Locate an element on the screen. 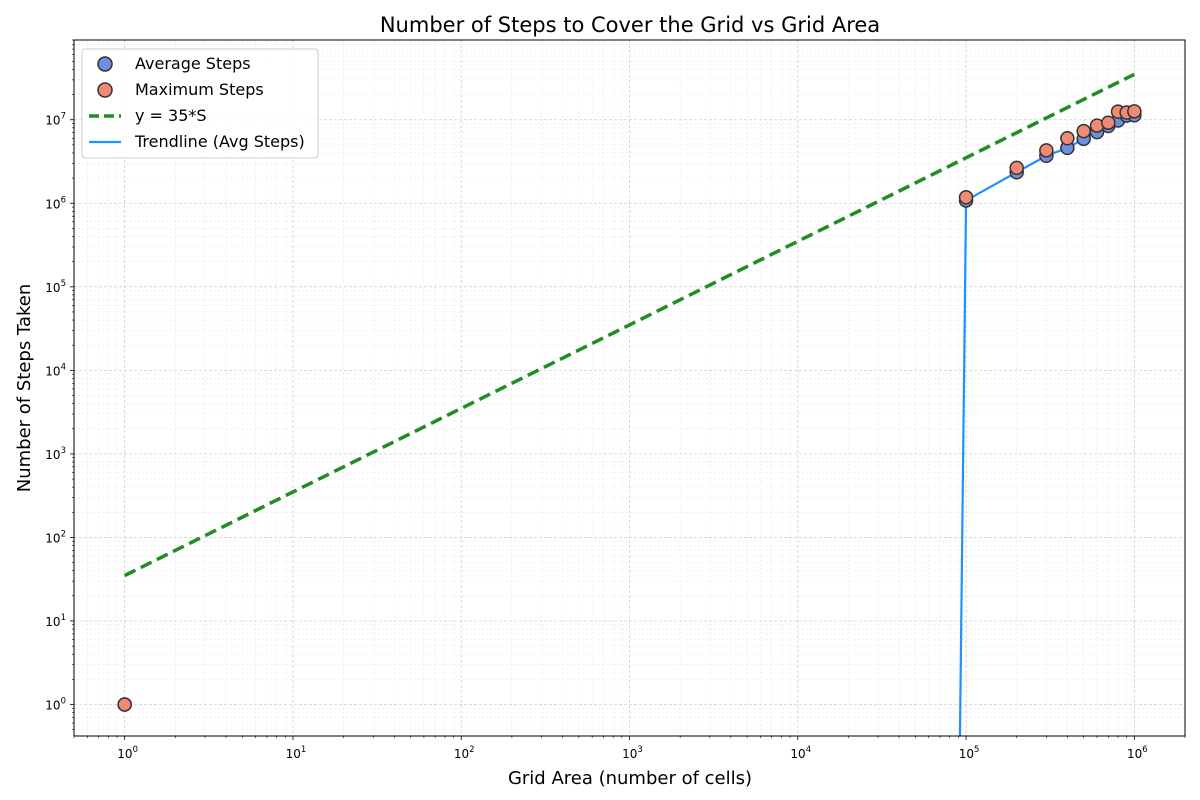 This screenshot has height=800, width=1200. legend-label-trendline: Trendline (Avg Steps) is located at coordinates (219, 141).